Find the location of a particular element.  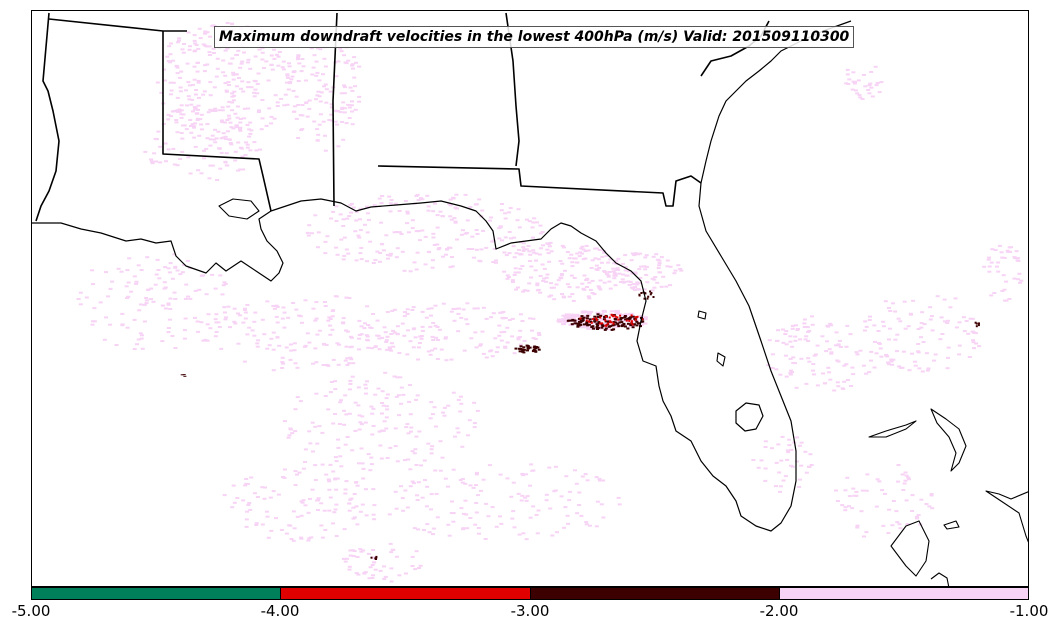

state-border-al-fl is located at coordinates (539, 186).